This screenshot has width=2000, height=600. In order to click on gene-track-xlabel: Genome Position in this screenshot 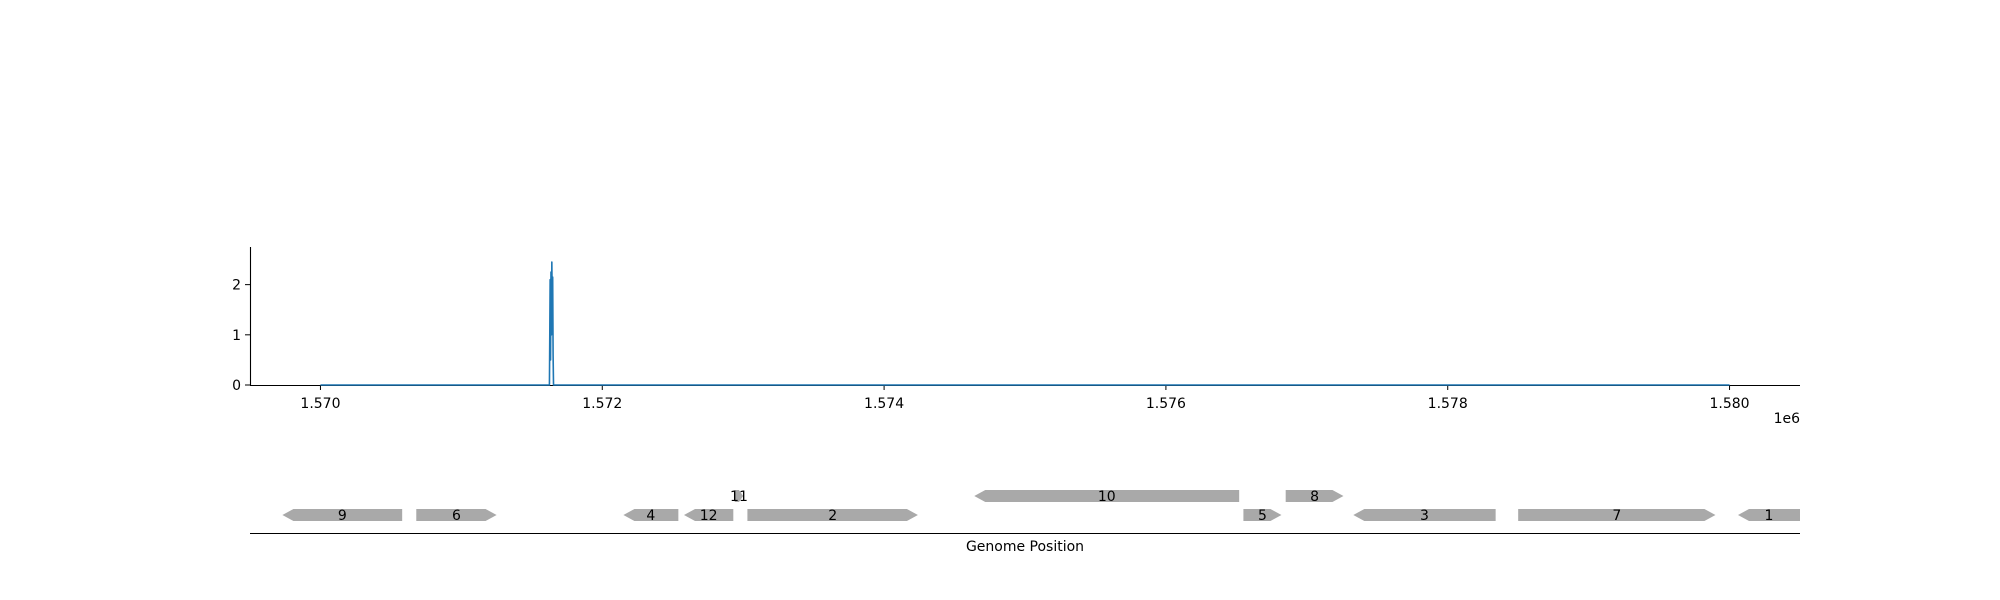, I will do `click(1025, 547)`.